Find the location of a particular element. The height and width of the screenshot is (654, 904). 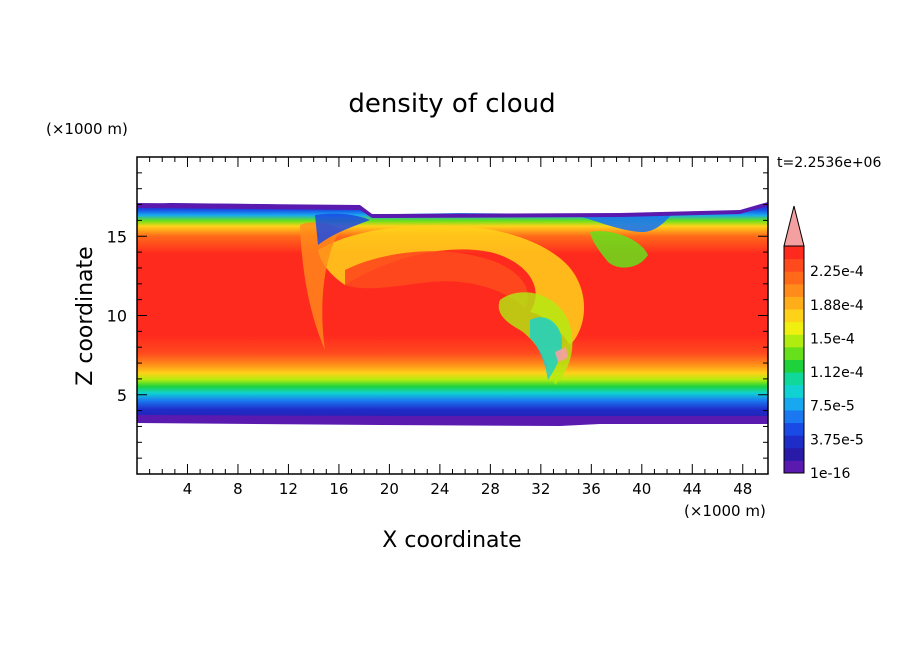

colorbar-label: 1e-16 is located at coordinates (830, 474).